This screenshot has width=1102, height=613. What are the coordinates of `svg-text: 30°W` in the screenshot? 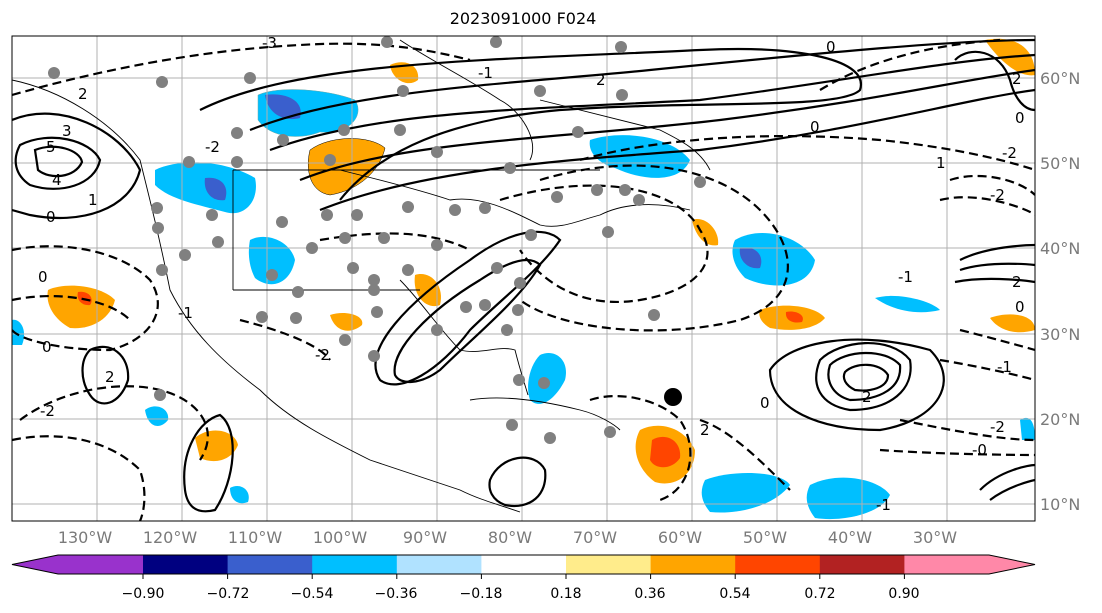 It's located at (935, 537).